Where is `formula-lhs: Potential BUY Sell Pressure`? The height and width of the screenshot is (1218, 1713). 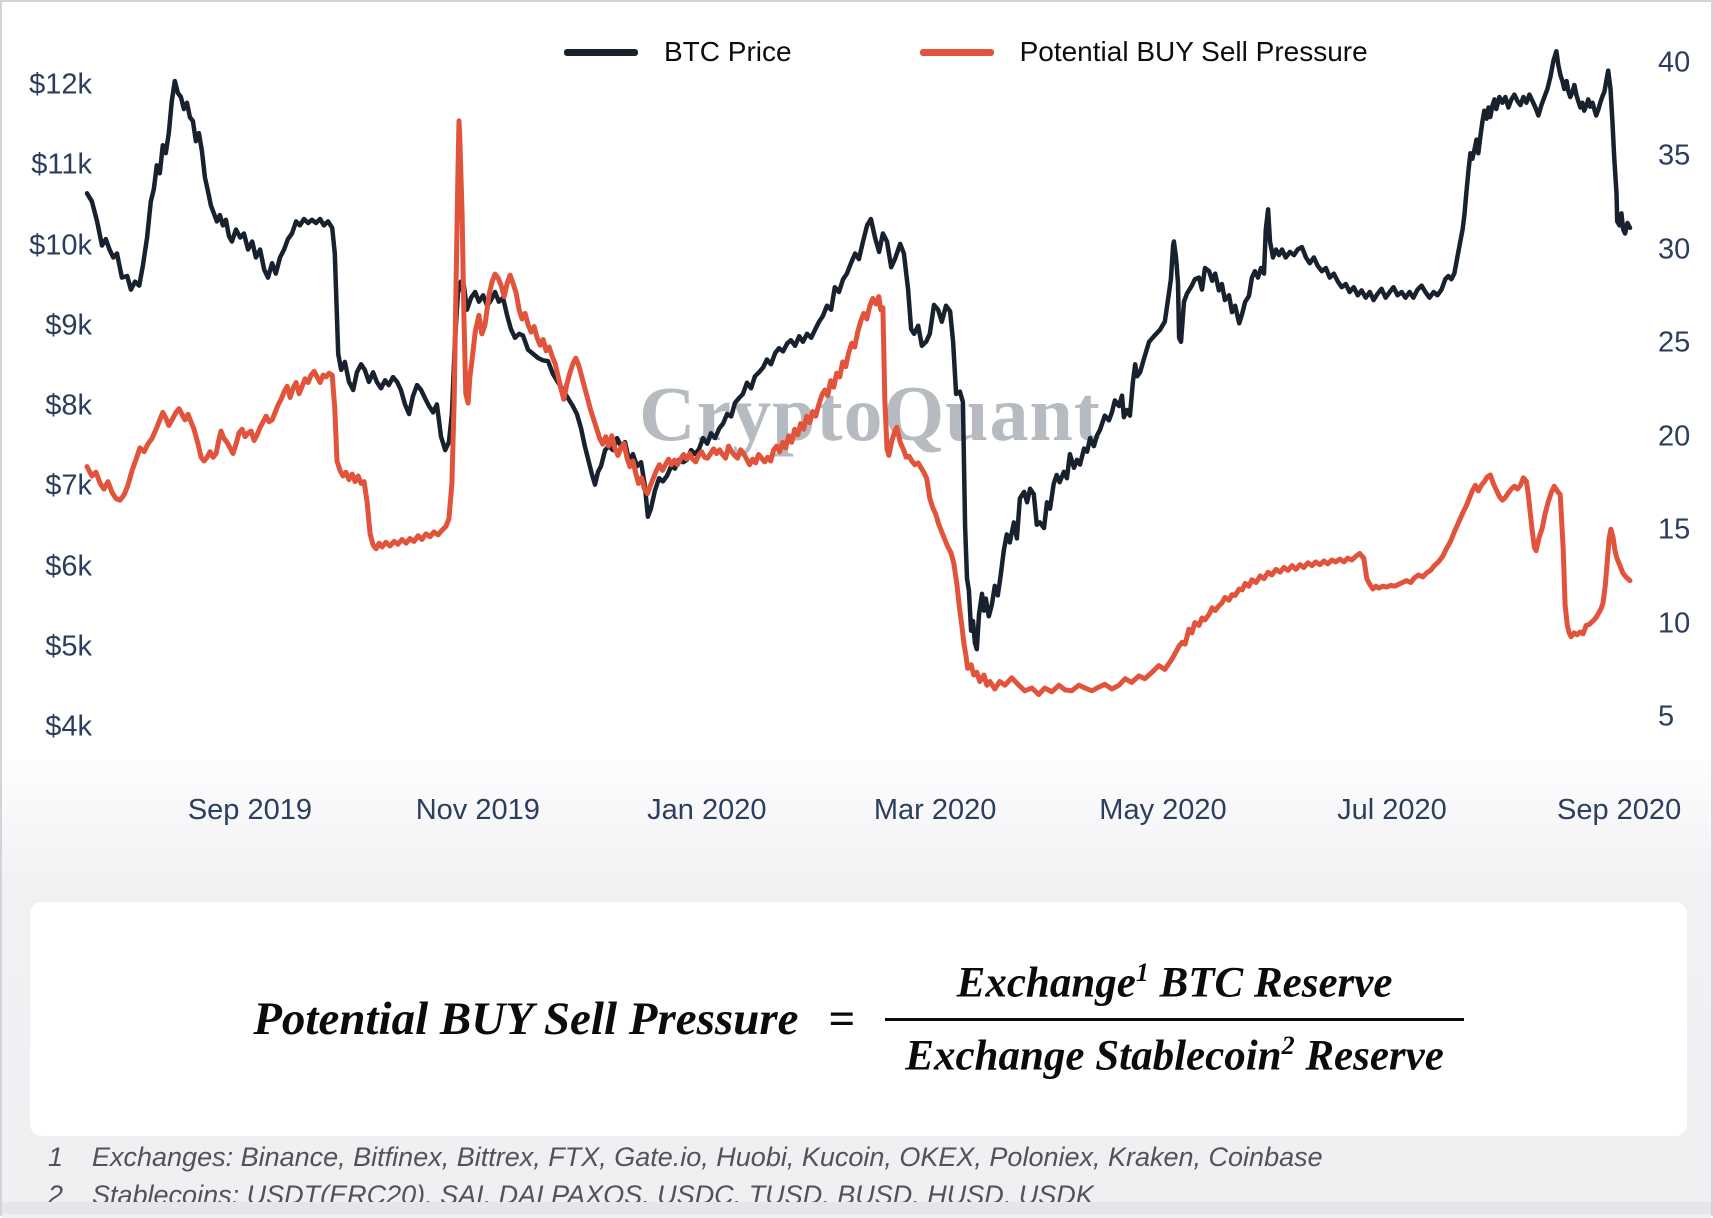 formula-lhs: Potential BUY Sell Pressure is located at coordinates (526, 1019).